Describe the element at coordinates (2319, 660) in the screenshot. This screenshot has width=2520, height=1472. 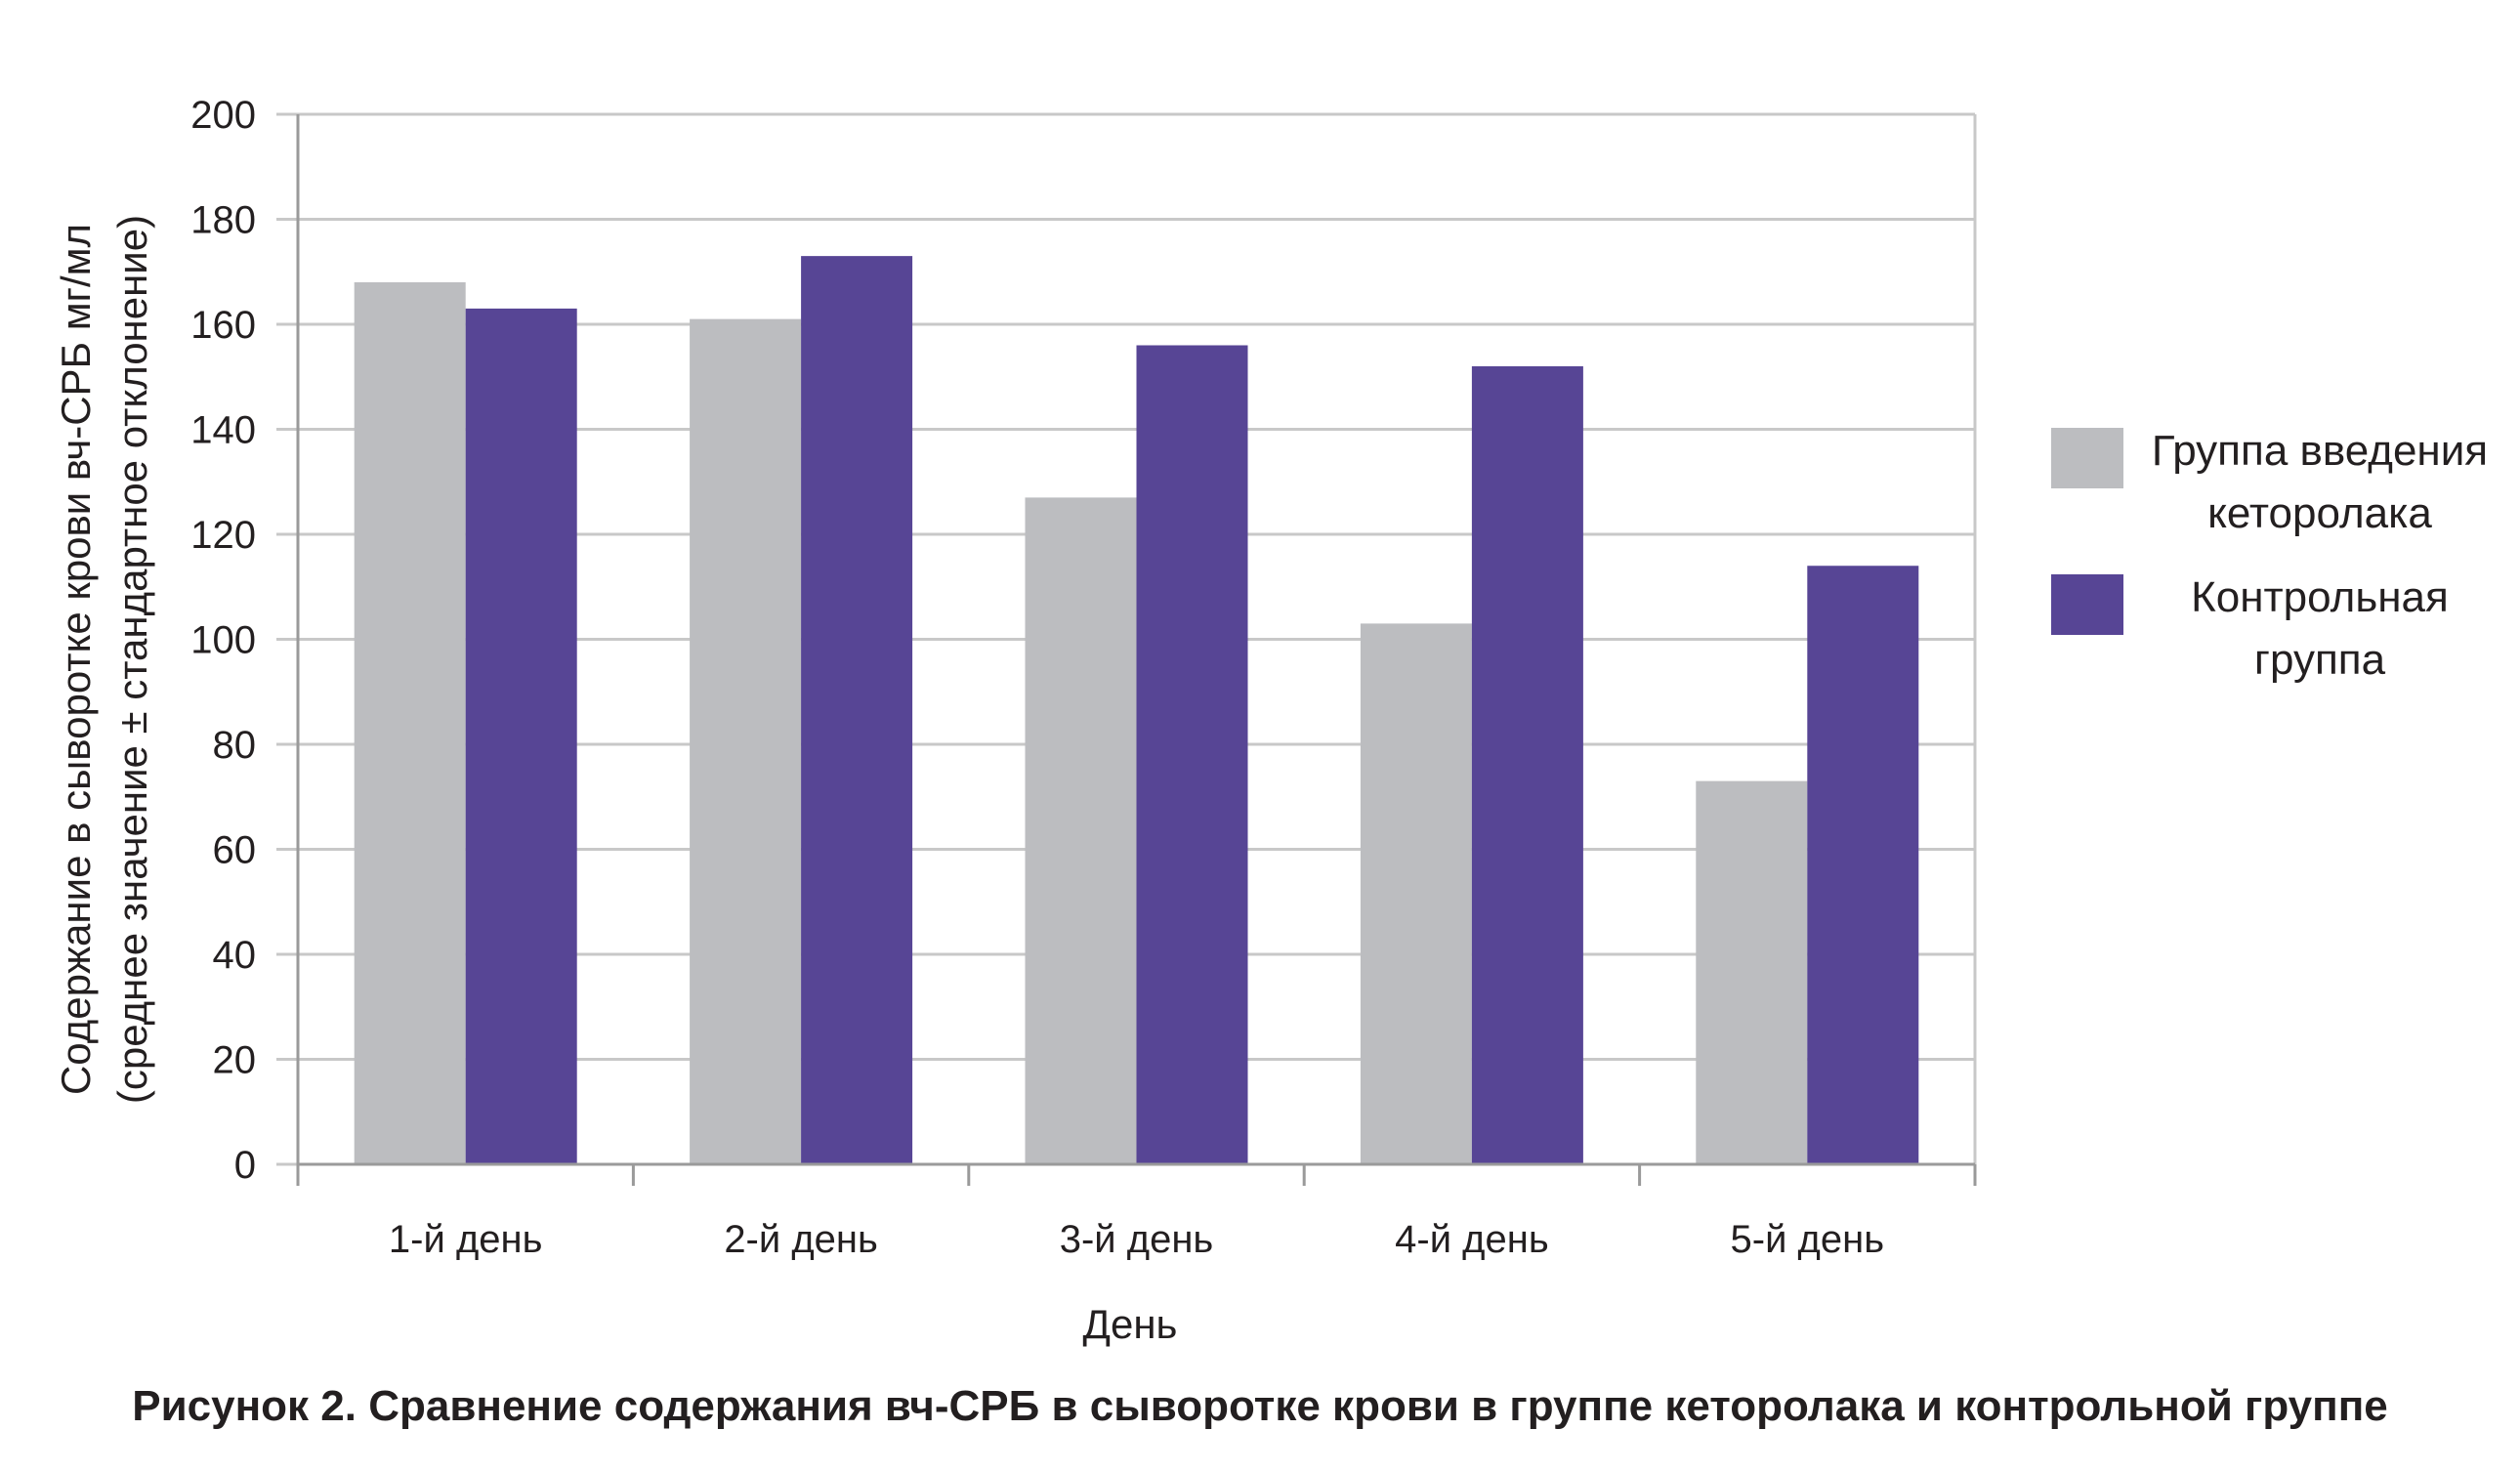
I see `legend-label-control-line2: группа` at that location.